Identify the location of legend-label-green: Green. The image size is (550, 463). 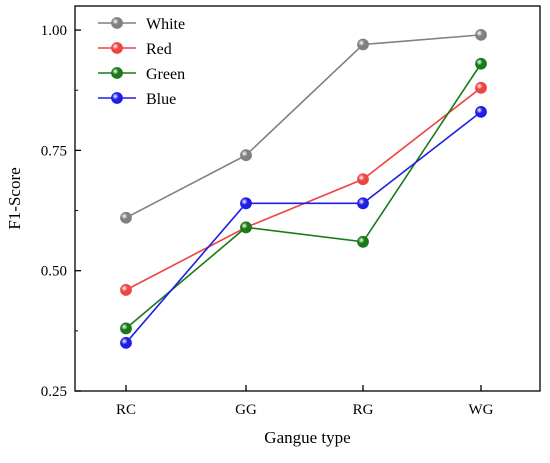
(165, 74).